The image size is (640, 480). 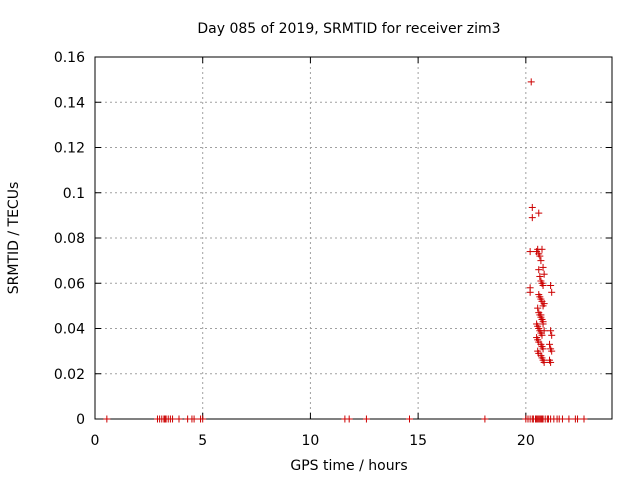 What do you see at coordinates (69, 103) in the screenshot?
I see `y-tick-label: 0.14` at bounding box center [69, 103].